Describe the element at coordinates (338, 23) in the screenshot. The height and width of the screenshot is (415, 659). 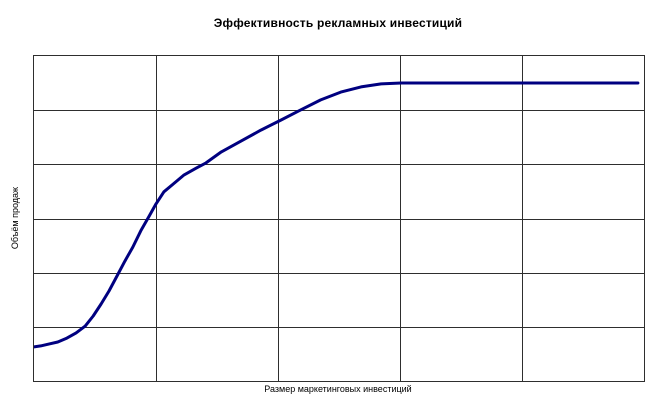
I see `chart-title: Эффективность рекламных инвестиций` at that location.